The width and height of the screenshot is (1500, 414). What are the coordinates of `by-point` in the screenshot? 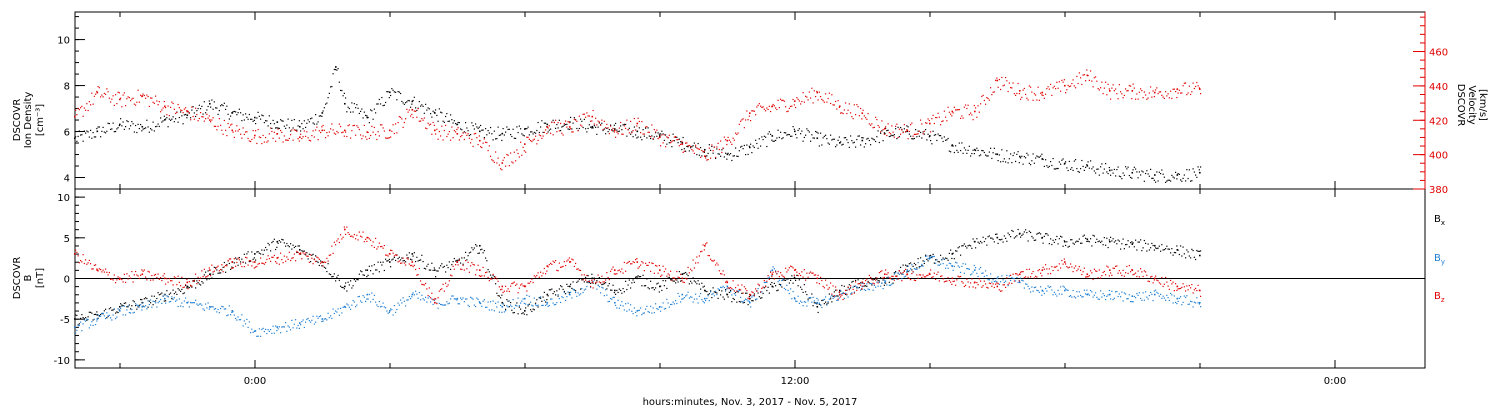 It's located at (457, 298).